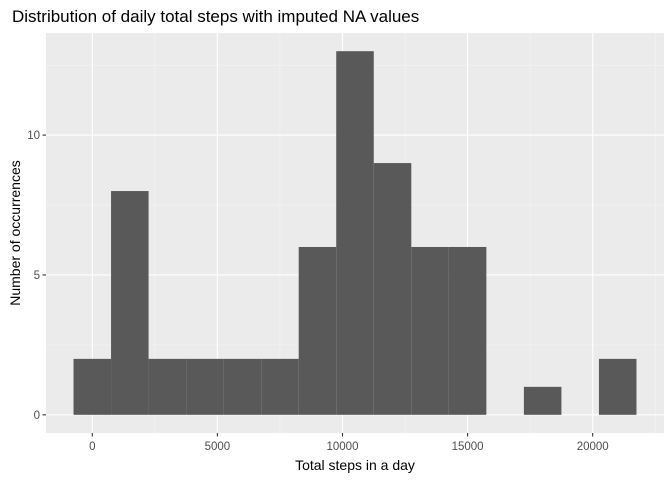 The image size is (672, 480). Describe the element at coordinates (218, 447) in the screenshot. I see `x-tick-label: 5000` at that location.